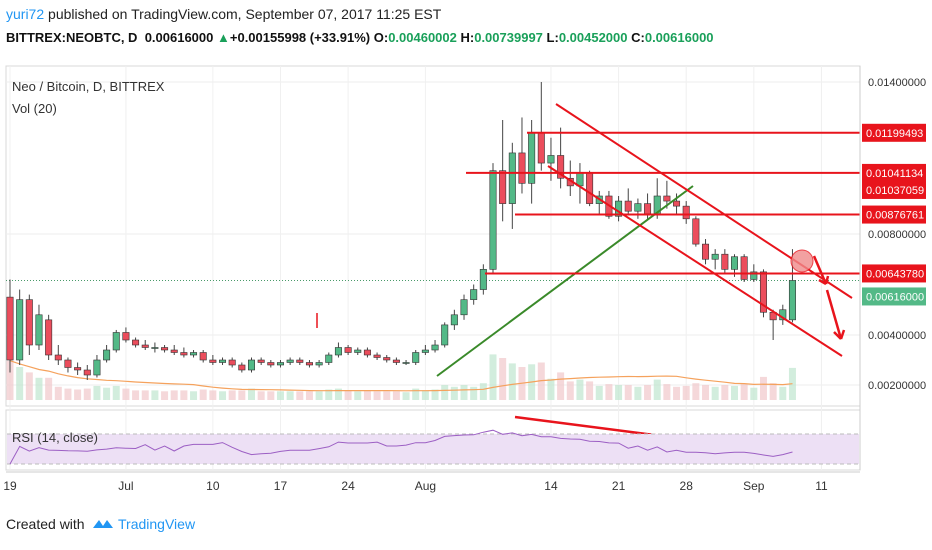 The image size is (932, 550). Describe the element at coordinates (422, 37) in the screenshot. I see `open-value: 0.00460002` at that location.